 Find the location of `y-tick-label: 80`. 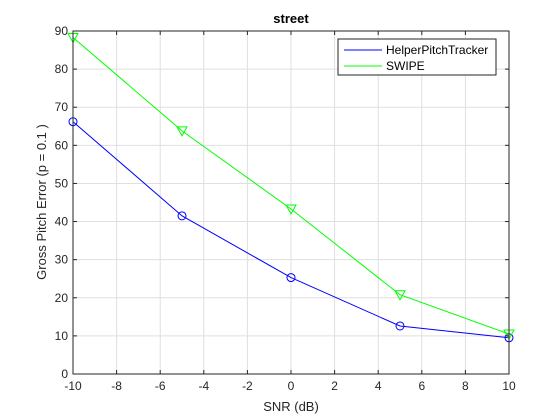

y-tick-label: 80 is located at coordinates (62, 69).